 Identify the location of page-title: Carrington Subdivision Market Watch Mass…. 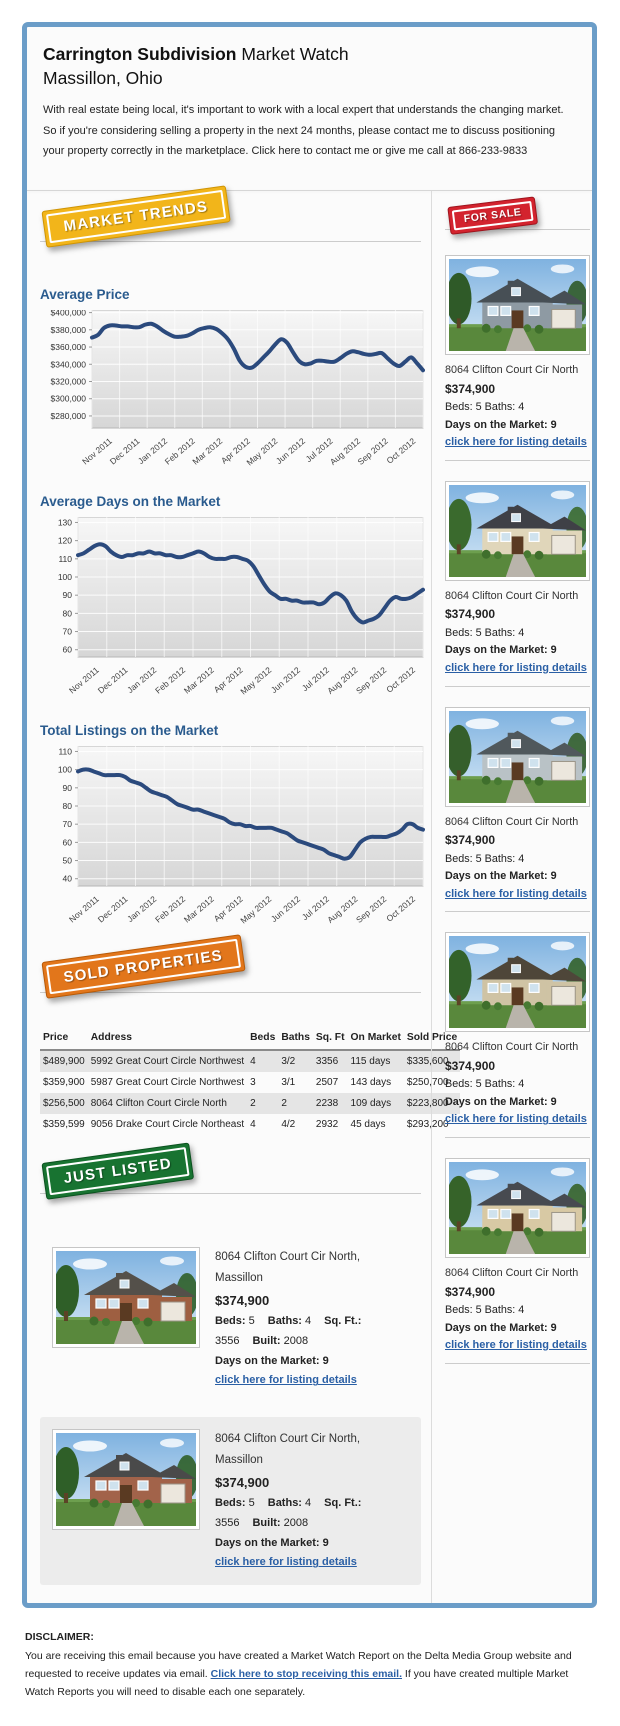
(309, 66).